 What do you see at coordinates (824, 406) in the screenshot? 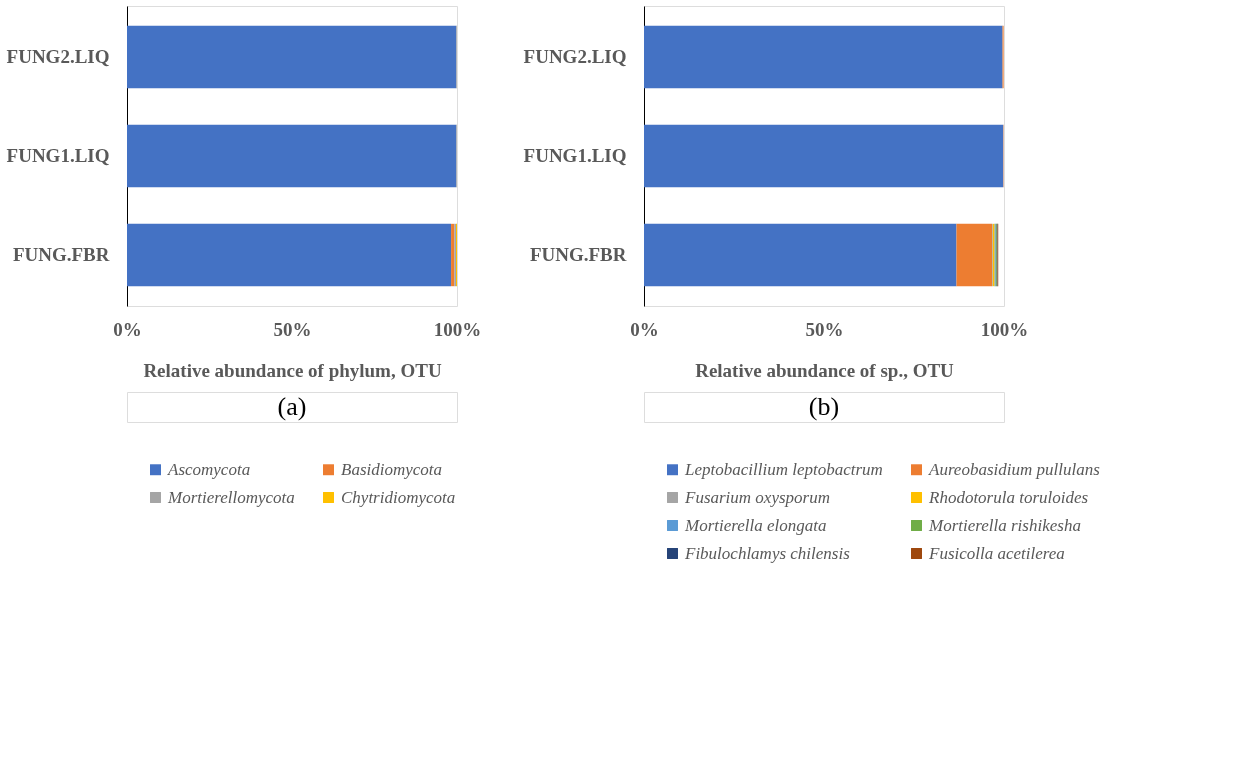
I see `text: (b)` at bounding box center [824, 406].